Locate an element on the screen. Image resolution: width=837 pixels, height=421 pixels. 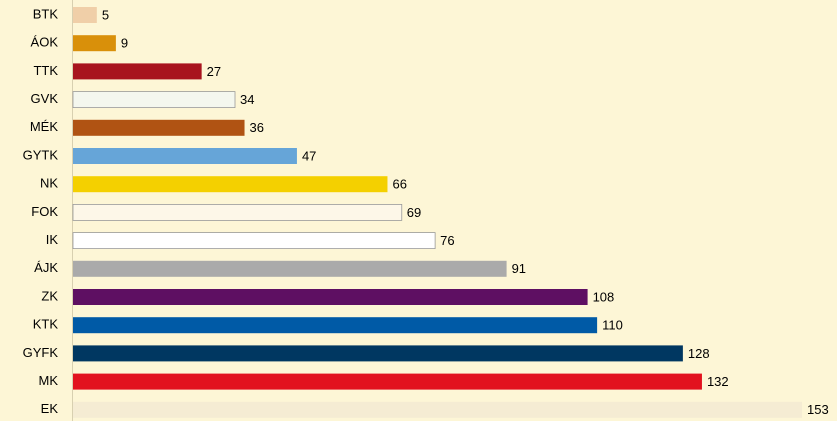
y-tick-label: ÁOK is located at coordinates (45, 42).